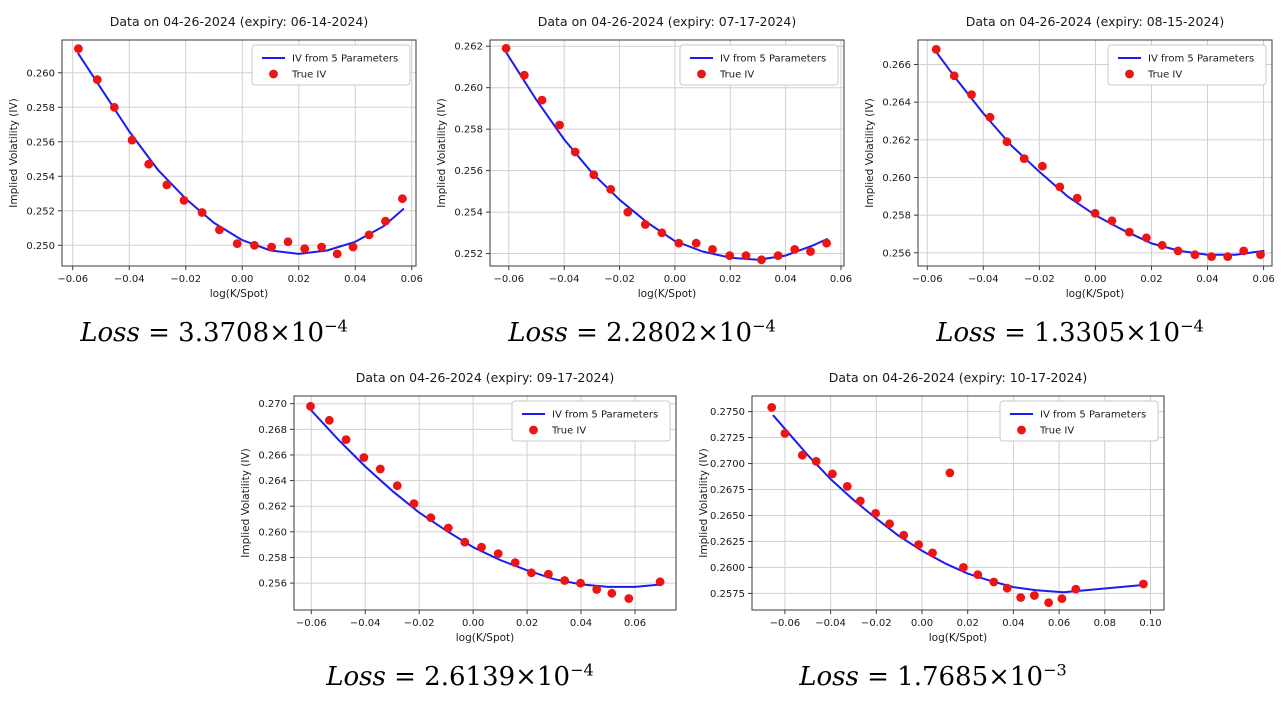  What do you see at coordinates (727, 542) in the screenshot?
I see `y-tick-label: 0.2625` at bounding box center [727, 542].